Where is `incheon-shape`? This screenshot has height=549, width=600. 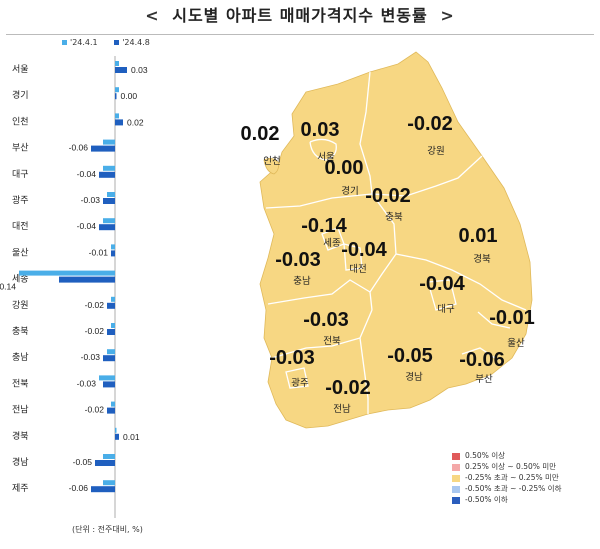
incheon-shape is located at coordinates (271, 166).